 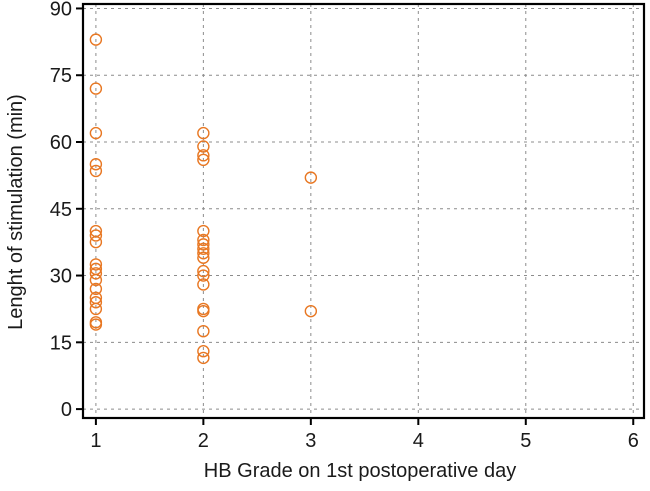 What do you see at coordinates (61, 343) in the screenshot?
I see `y-tick-label: 15` at bounding box center [61, 343].